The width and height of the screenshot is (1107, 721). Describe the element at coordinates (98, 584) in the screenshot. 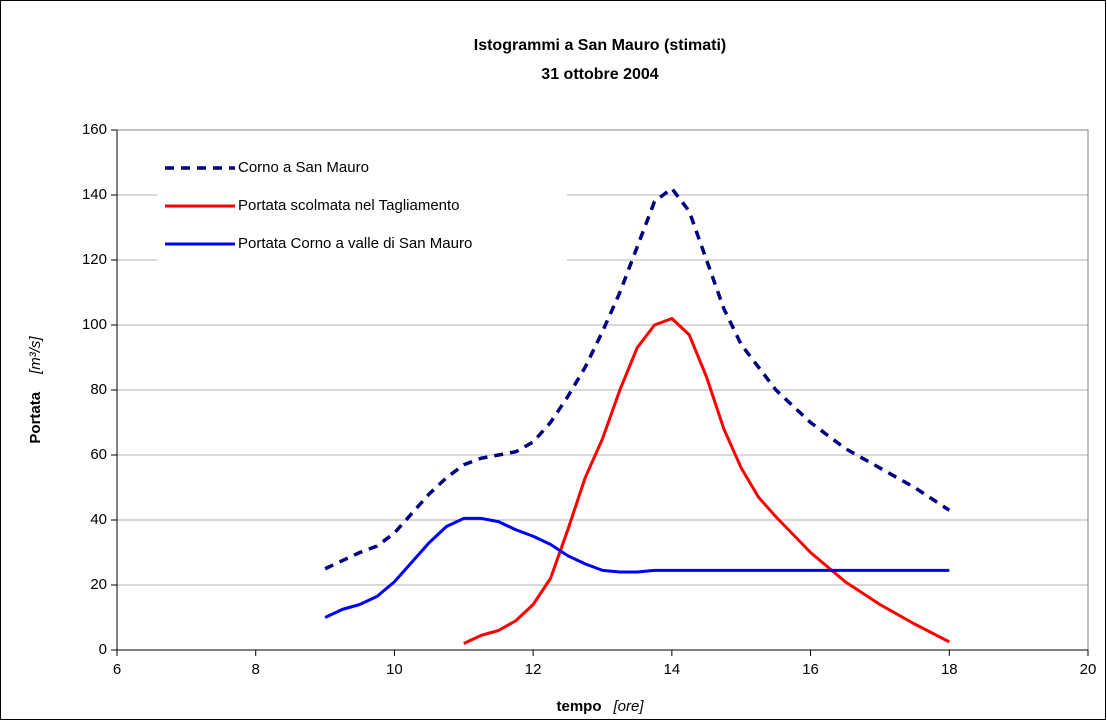

I see `y-tick-label: 20` at that location.